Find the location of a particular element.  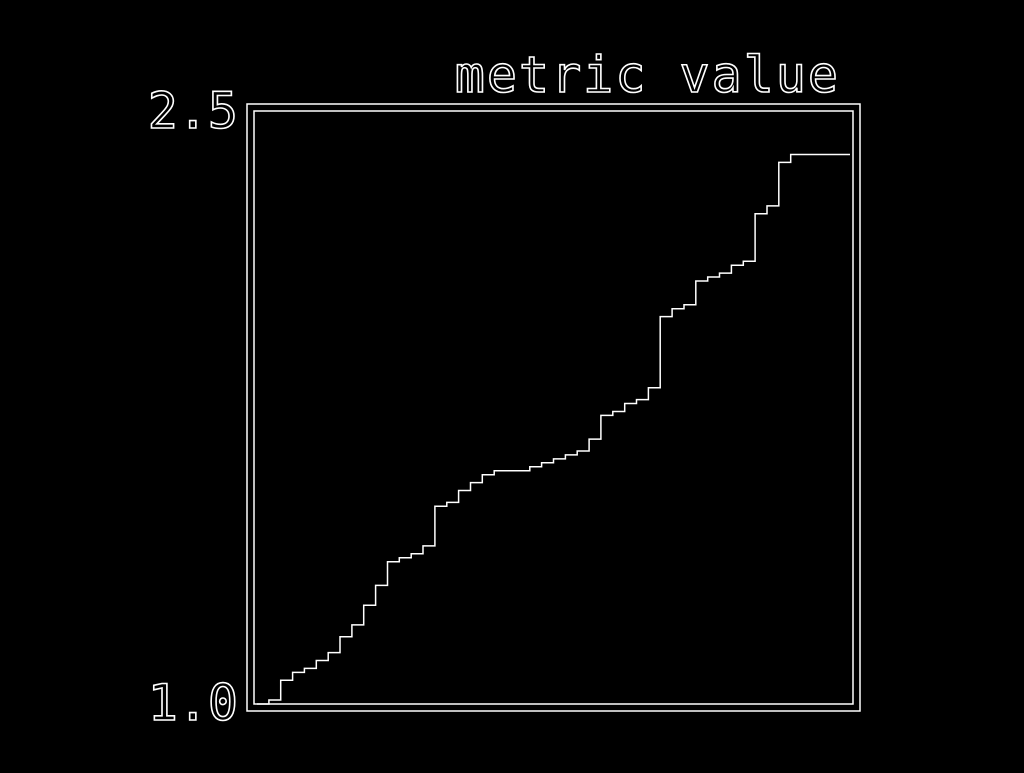

y-tick-label-max: 2.5 is located at coordinates (193, 111).